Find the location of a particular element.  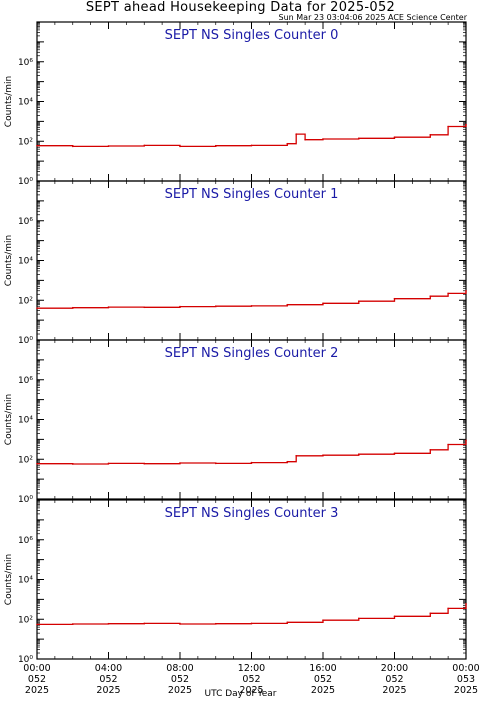

x-axis-label: UTC Day of Year is located at coordinates (240, 694).